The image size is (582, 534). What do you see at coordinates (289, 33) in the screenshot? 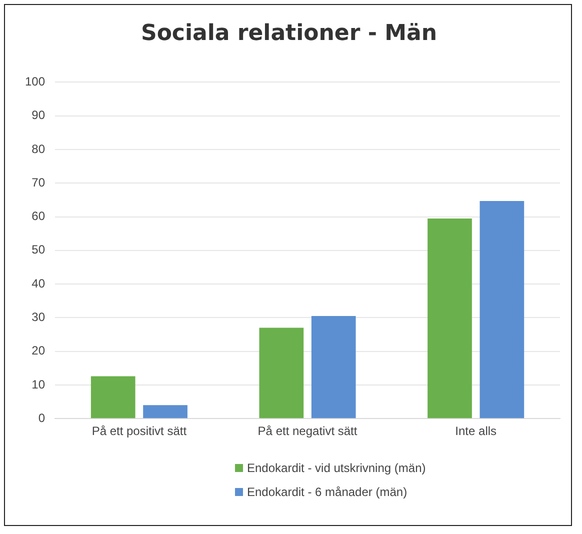
I see `chart-title: Sociala relationer - Män` at bounding box center [289, 33].